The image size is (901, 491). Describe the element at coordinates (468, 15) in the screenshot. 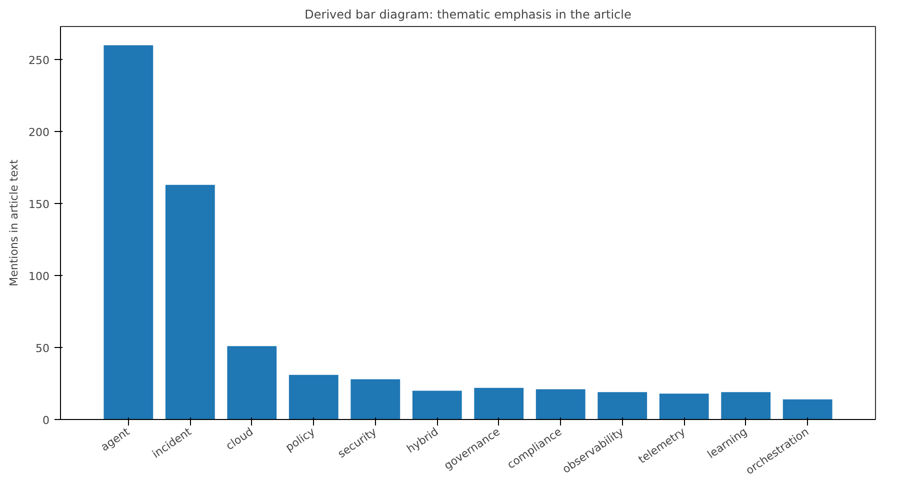

I see `chart-title: Derived bar diagram: thematic emphasis in the article` at that location.